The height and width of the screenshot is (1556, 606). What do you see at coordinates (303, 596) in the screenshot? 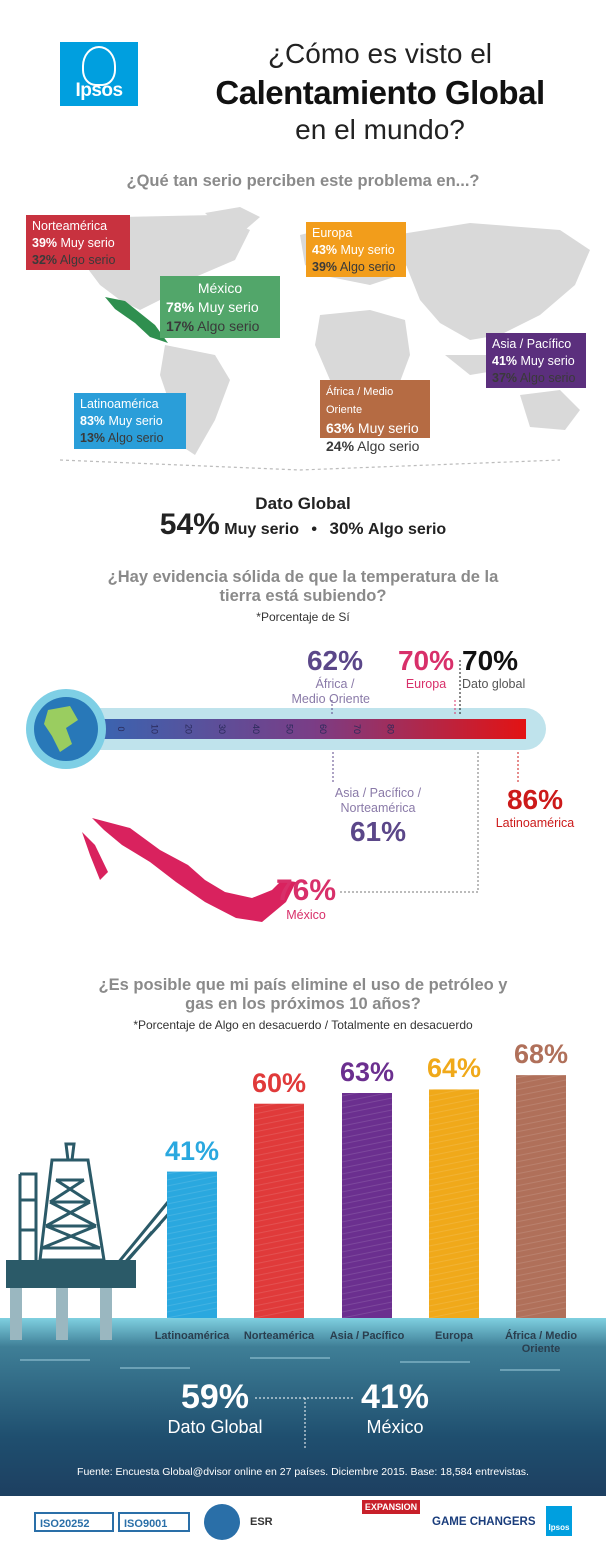
I see `section2-question-line2: tierra está subiendo?` at bounding box center [303, 596].